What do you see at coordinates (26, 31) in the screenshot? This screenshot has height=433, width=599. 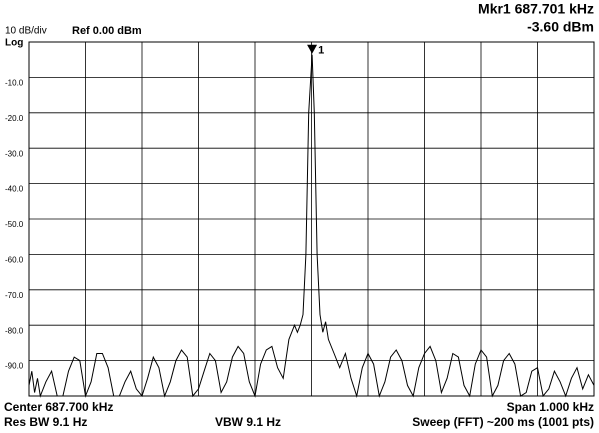 I see `scale-label: 10 dB/div` at bounding box center [26, 31].